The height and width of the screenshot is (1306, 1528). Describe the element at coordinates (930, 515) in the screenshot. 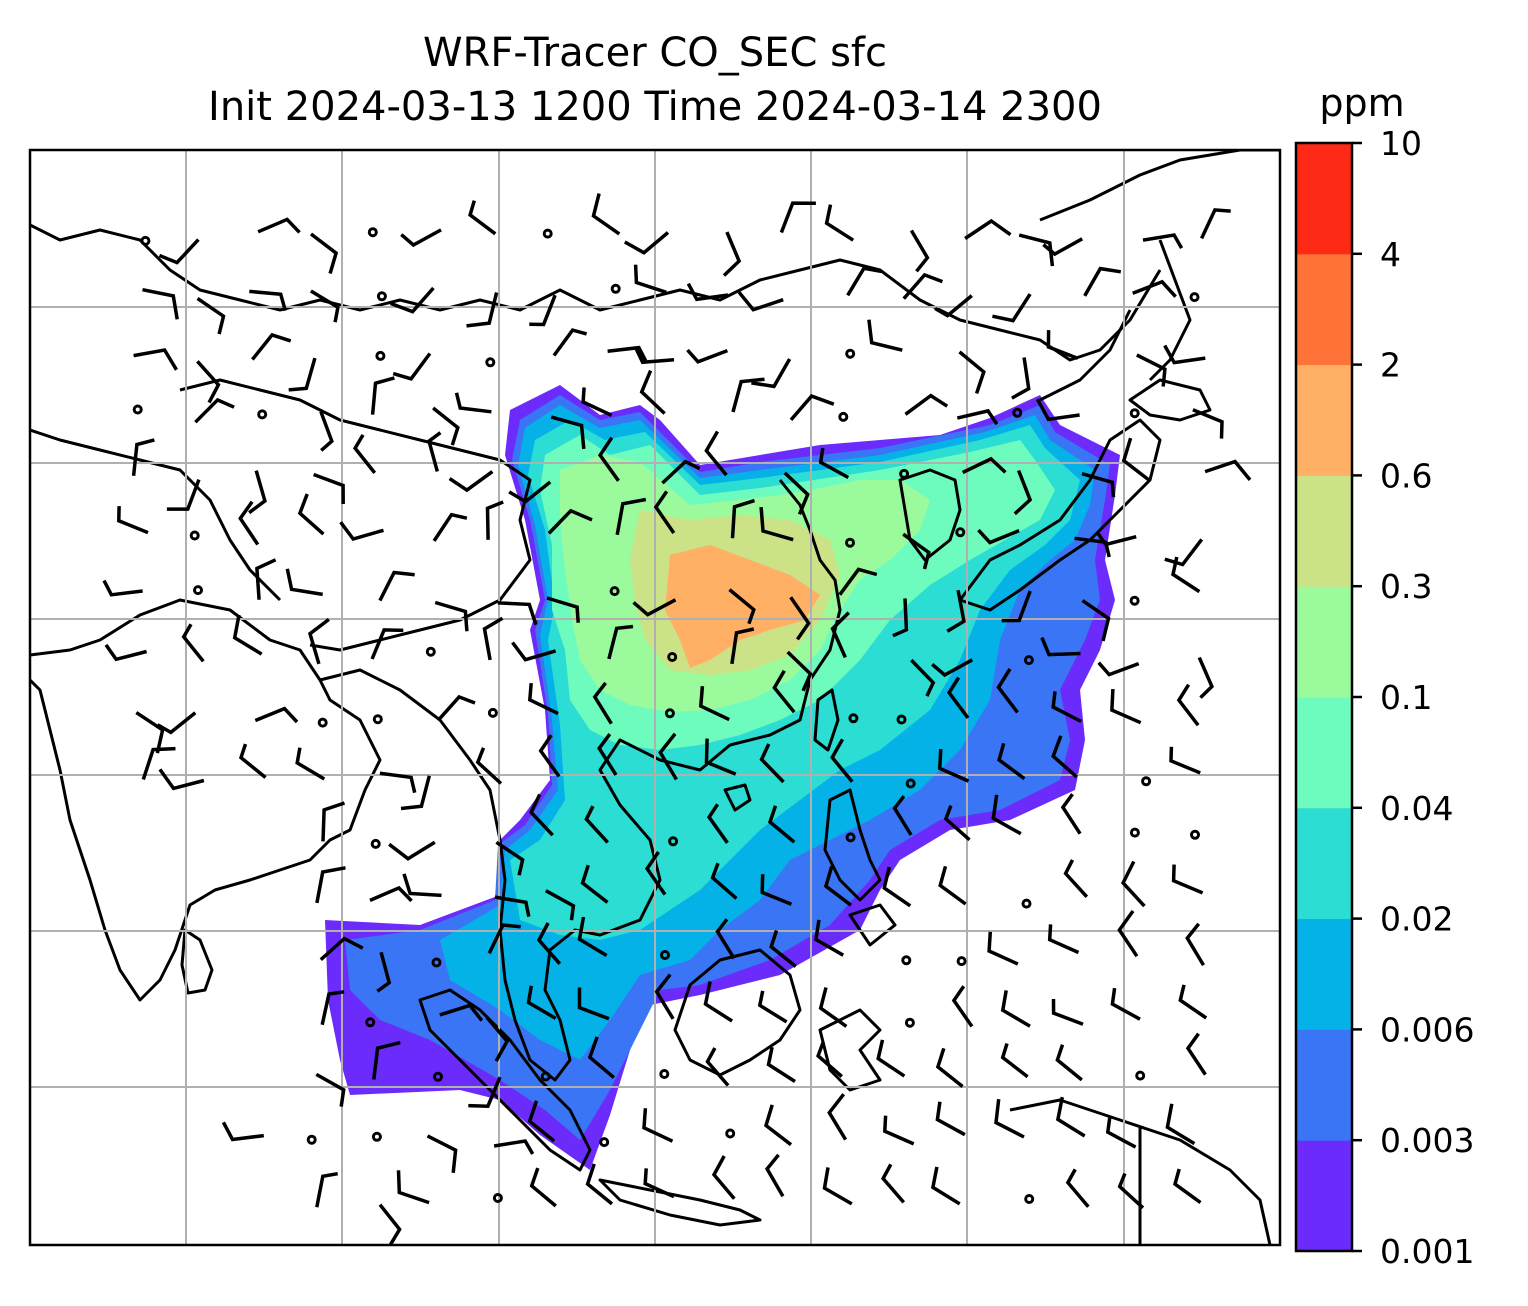

I see `coastline-korea` at that location.